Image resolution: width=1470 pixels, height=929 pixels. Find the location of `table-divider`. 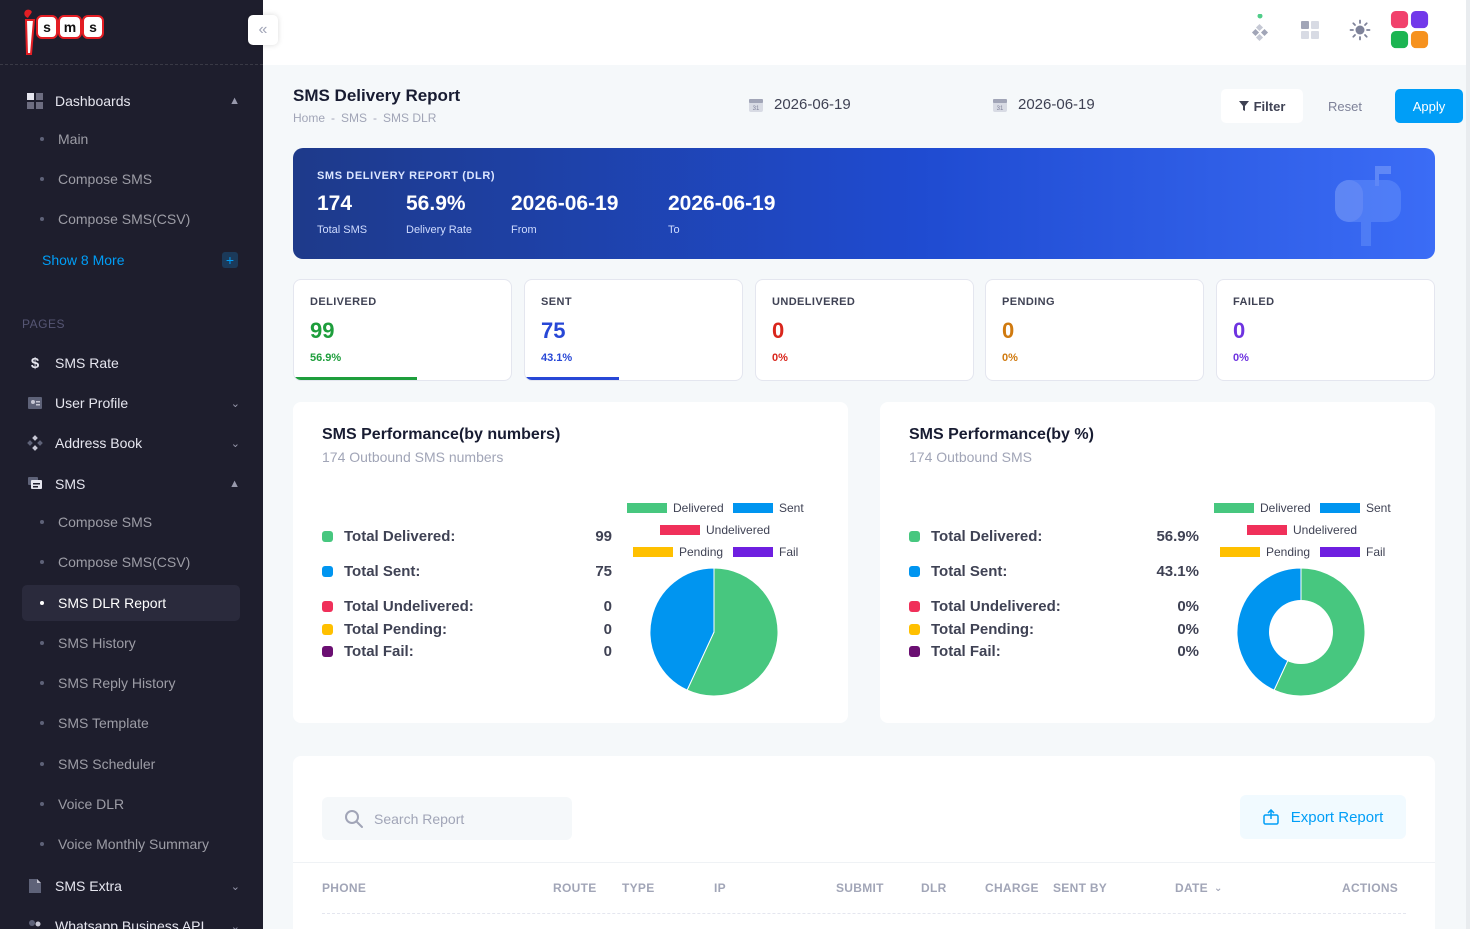

table-divider is located at coordinates (864, 862).